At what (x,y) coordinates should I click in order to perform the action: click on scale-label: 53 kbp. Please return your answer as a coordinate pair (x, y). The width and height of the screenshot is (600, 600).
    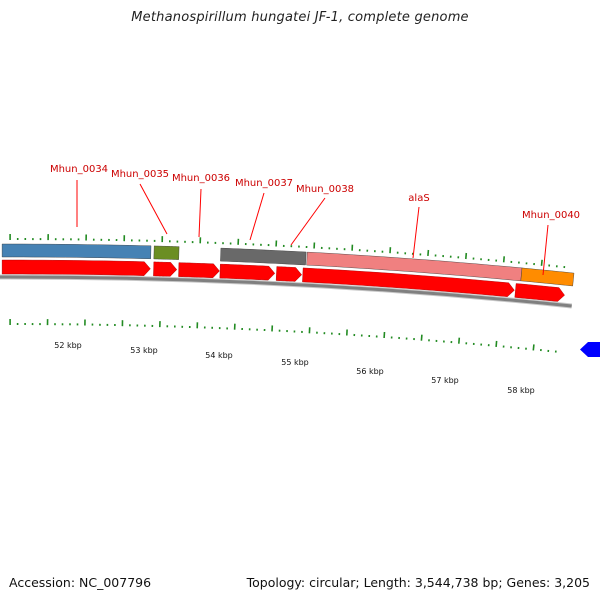
    Looking at the image, I should click on (144, 350).